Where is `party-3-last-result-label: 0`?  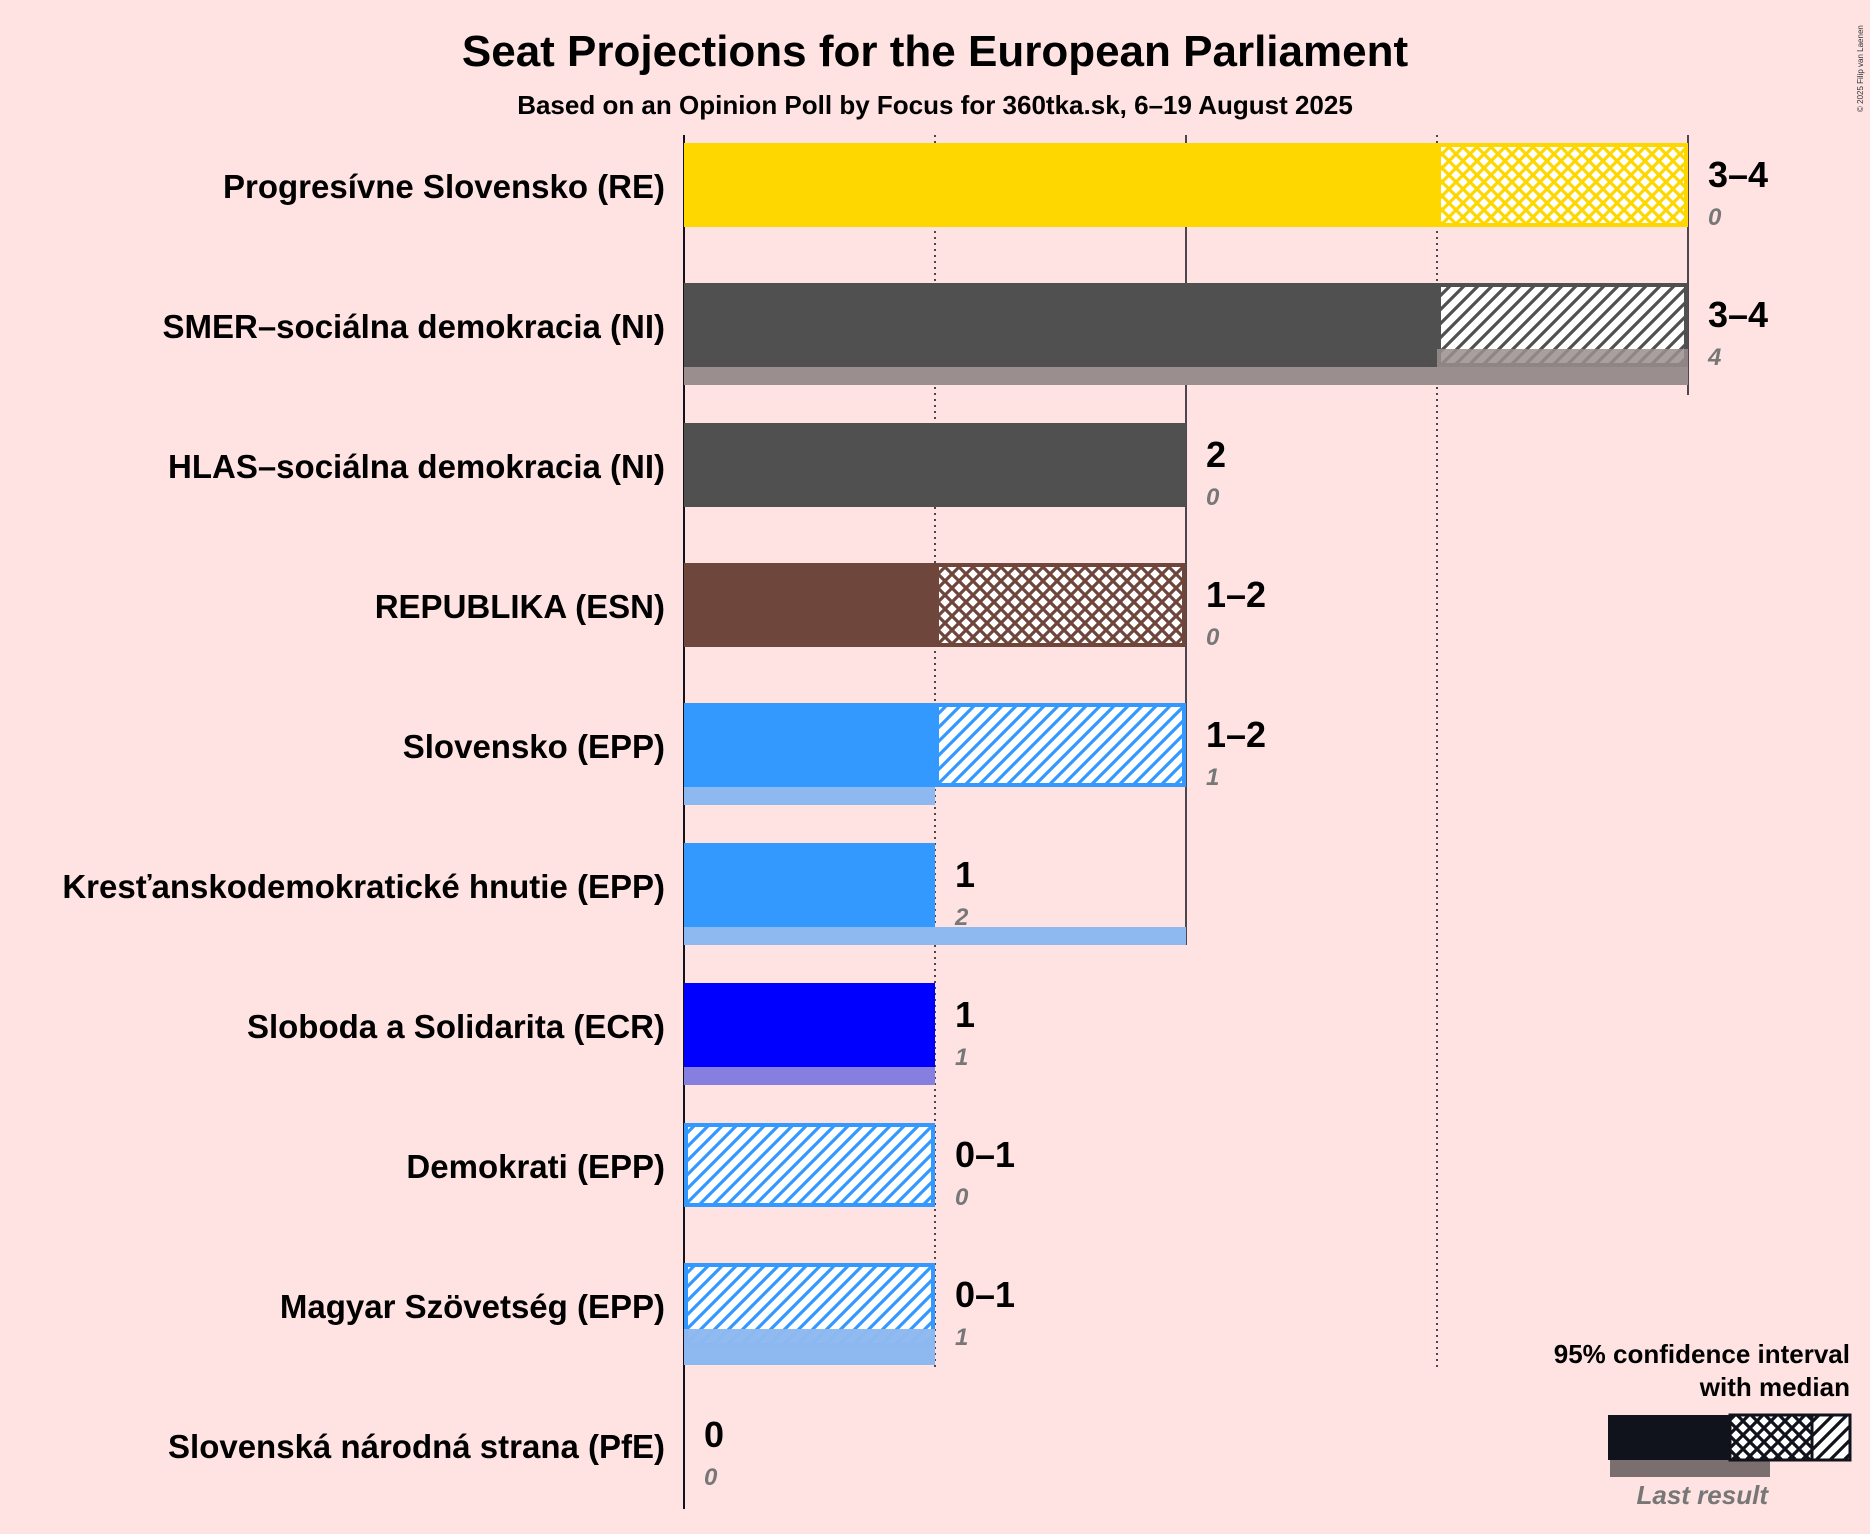
party-3-last-result-label: 0 is located at coordinates (1213, 637).